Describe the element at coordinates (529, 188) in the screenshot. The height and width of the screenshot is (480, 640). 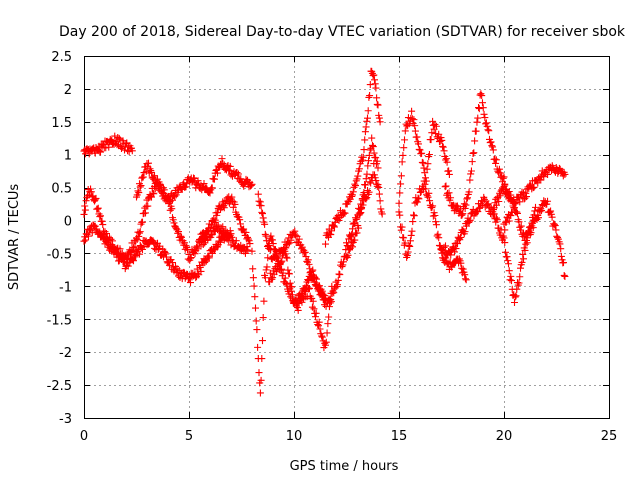
I see `series-sat-O` at that location.